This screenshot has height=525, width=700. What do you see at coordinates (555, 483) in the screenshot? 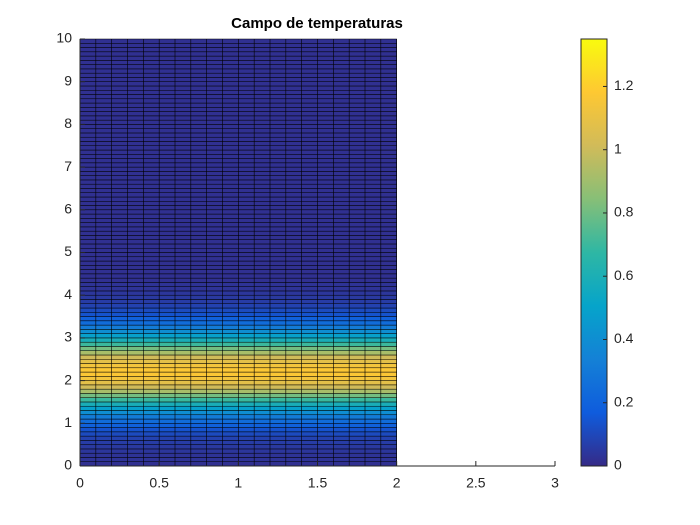
I see `x-tick-label: 3` at bounding box center [555, 483].